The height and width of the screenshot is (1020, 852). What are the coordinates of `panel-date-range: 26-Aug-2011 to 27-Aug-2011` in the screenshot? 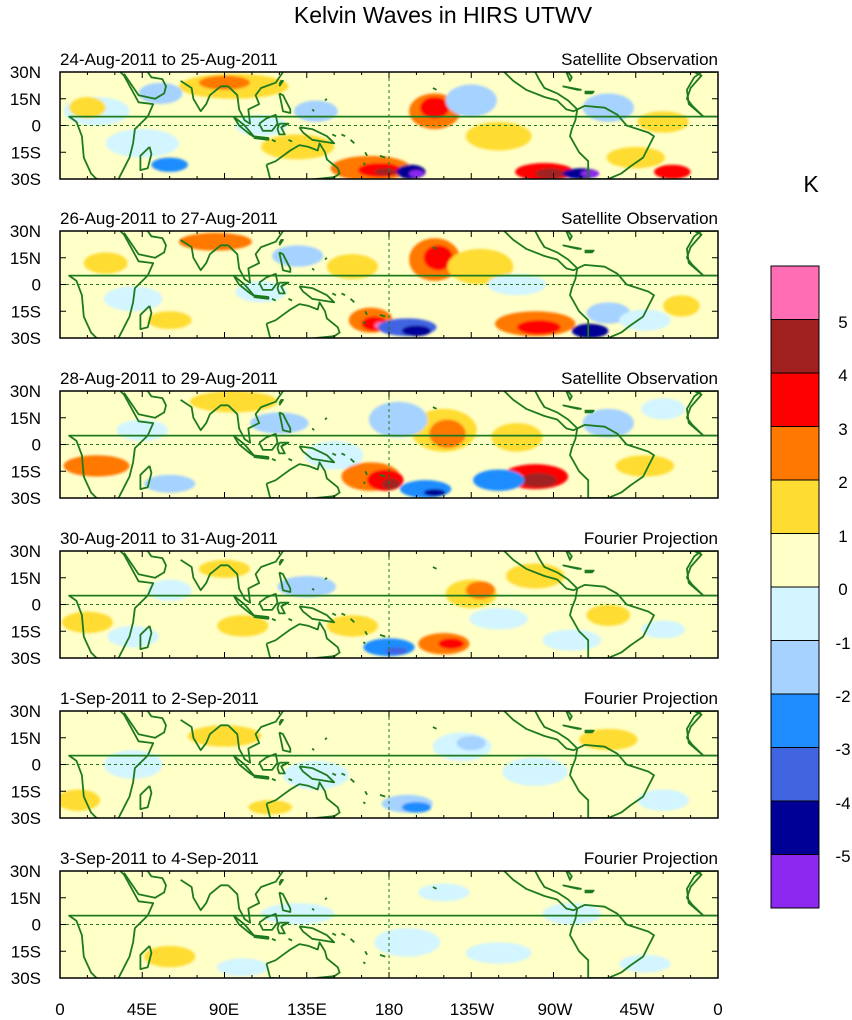 It's located at (169, 218).